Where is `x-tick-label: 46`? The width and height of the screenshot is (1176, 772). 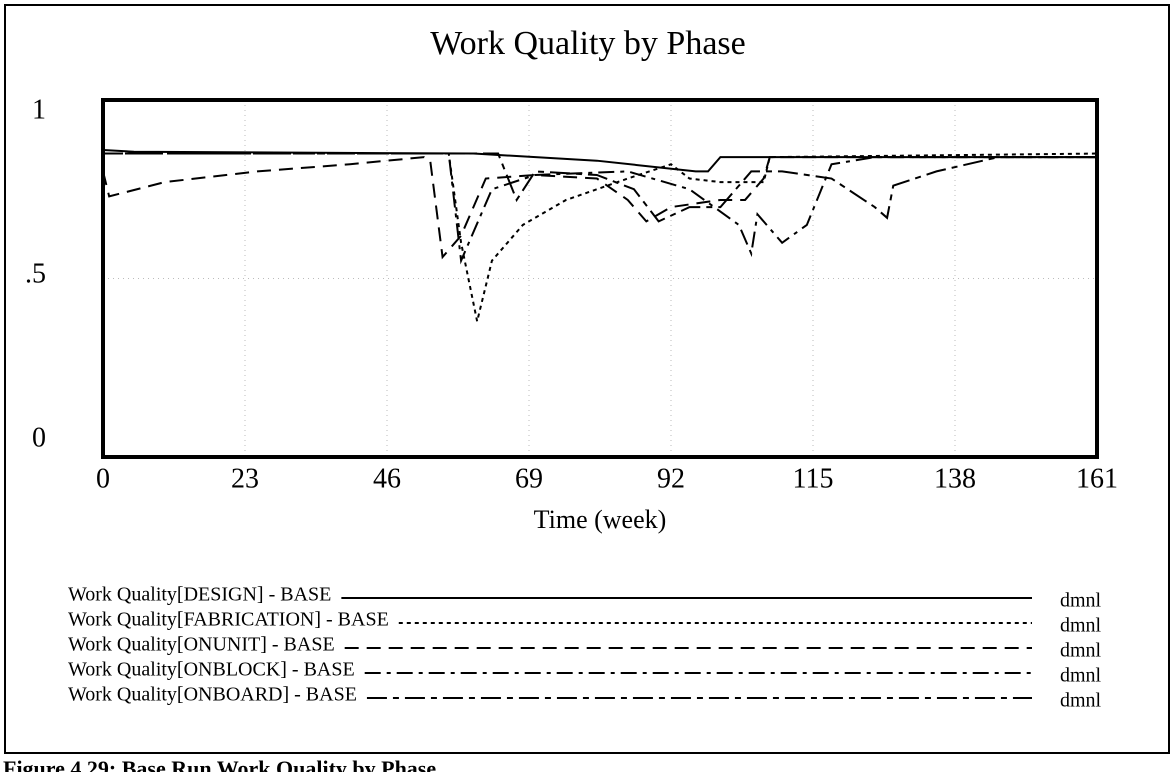
x-tick-label: 46 is located at coordinates (387, 478).